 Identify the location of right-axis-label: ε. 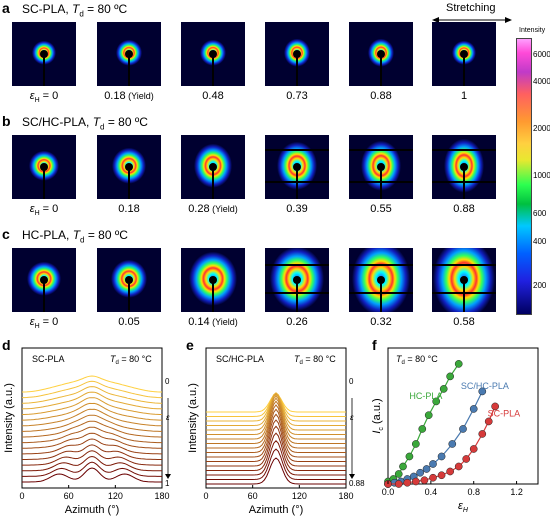
(168, 417).